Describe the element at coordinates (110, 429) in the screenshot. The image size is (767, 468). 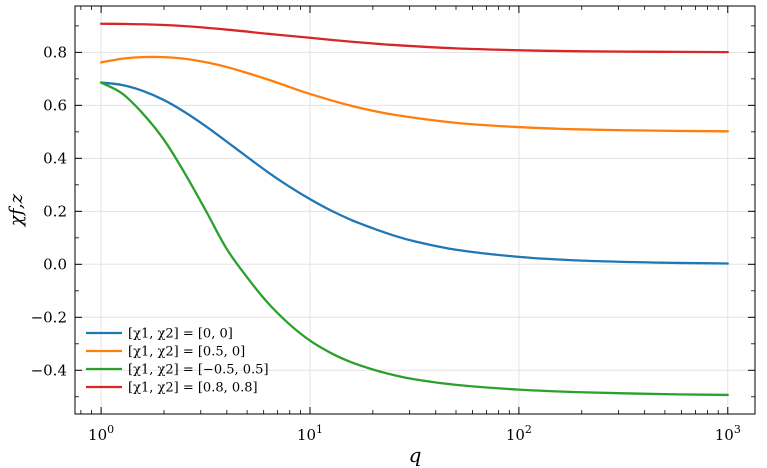
I see `x-tick-label-exponent: 0` at that location.